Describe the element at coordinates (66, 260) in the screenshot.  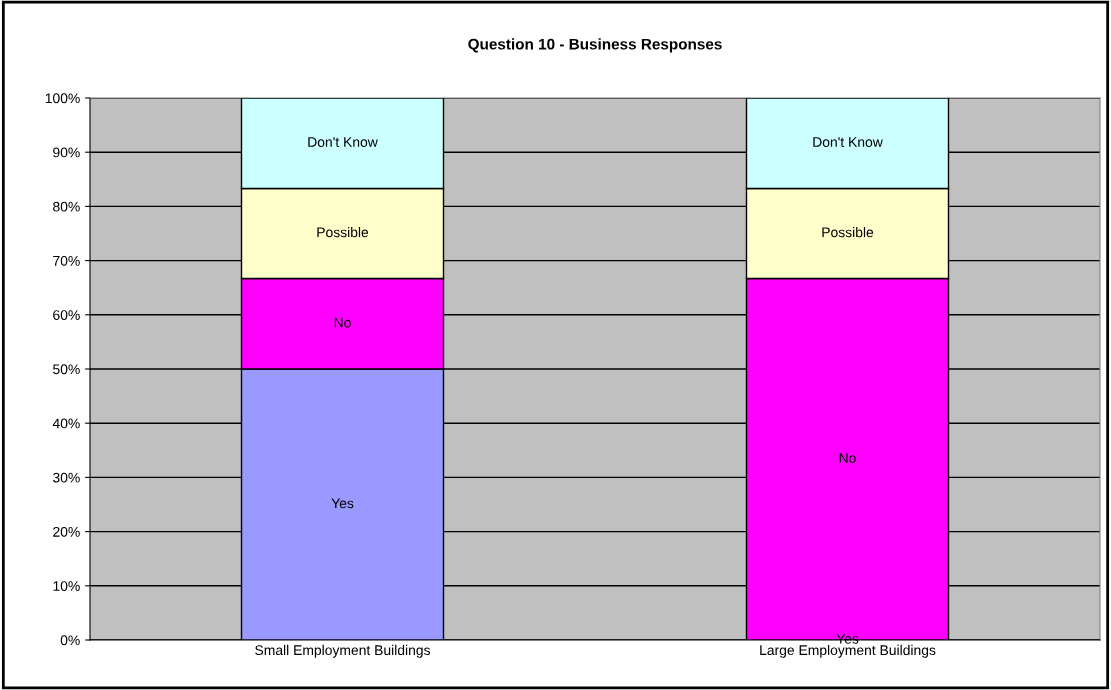
I see `y-tick-label: 70%` at that location.